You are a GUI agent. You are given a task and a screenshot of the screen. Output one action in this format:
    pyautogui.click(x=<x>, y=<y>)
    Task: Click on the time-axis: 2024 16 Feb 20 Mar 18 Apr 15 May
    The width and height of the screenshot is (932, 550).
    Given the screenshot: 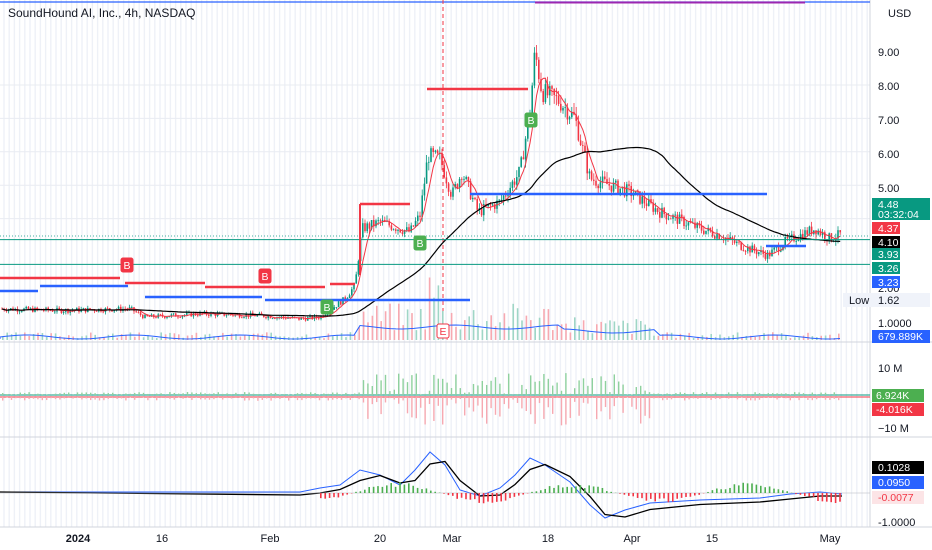 What is the action you would take?
    pyautogui.click(x=453, y=539)
    